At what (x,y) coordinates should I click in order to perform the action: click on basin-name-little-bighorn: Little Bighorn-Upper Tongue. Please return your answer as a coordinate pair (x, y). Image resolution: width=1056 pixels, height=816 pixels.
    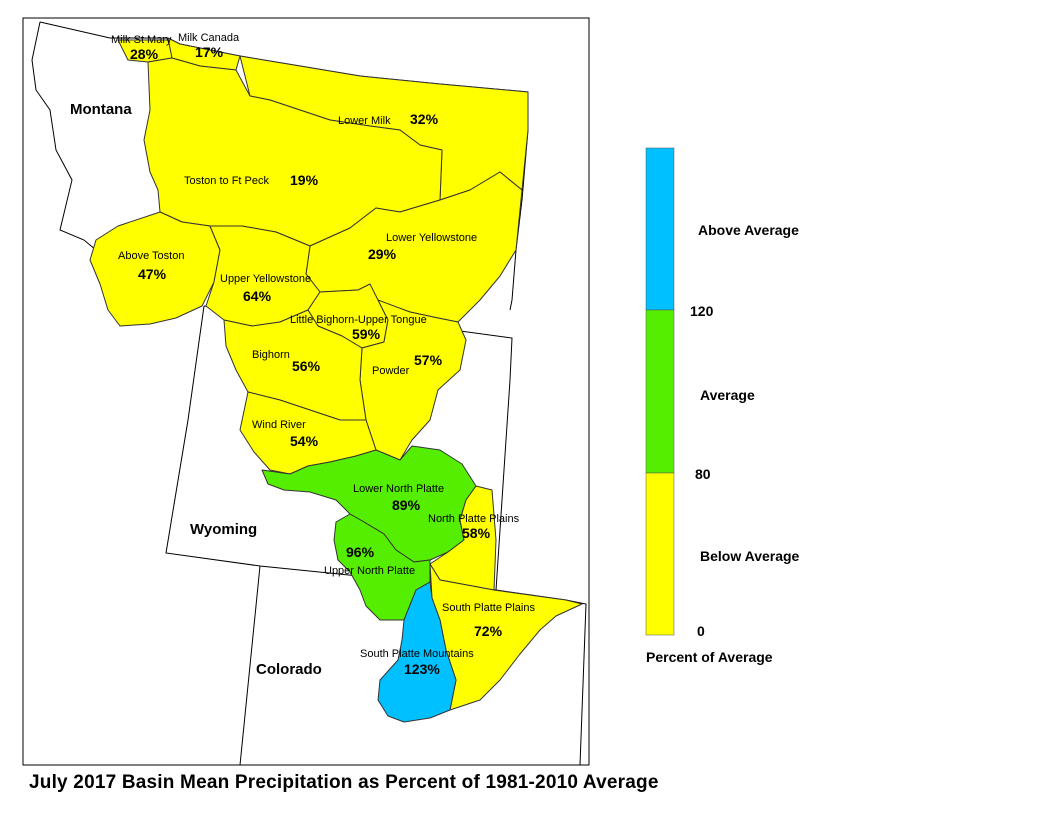
    Looking at the image, I should click on (358, 320).